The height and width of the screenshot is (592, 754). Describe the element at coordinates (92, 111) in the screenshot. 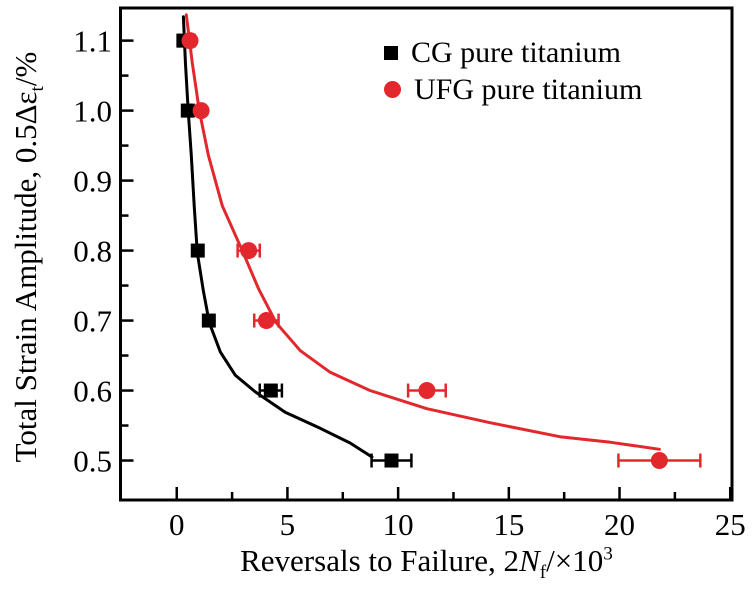

I see `y-tick-label: 1.0` at that location.